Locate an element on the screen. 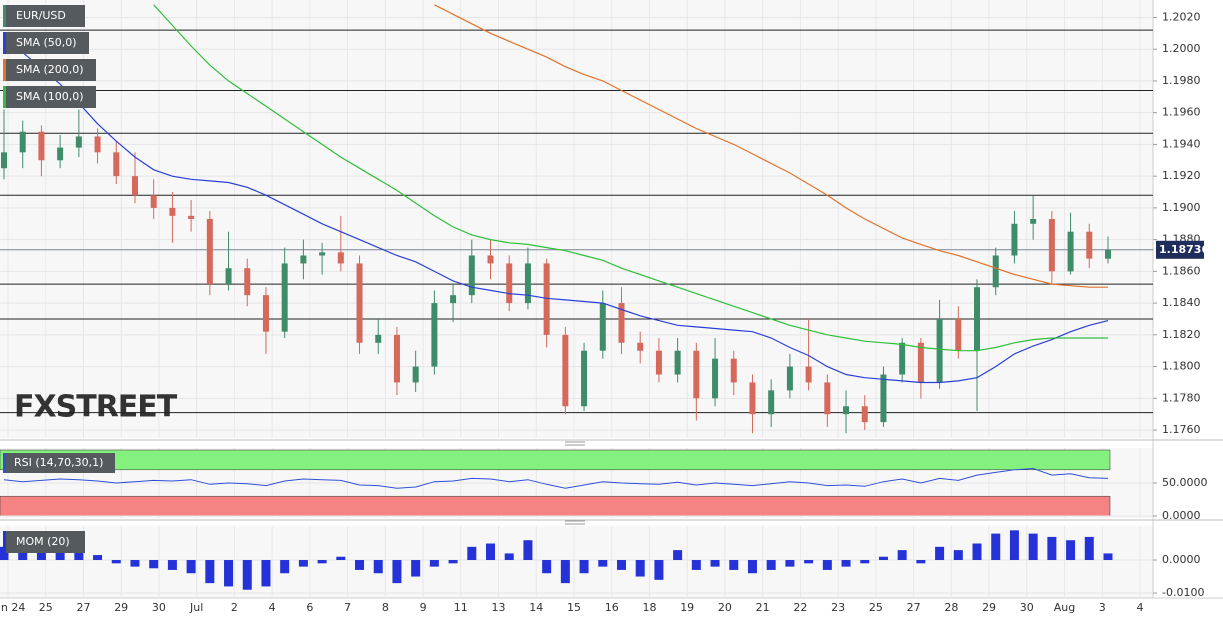  x-tick-label: 18 is located at coordinates (649, 607).